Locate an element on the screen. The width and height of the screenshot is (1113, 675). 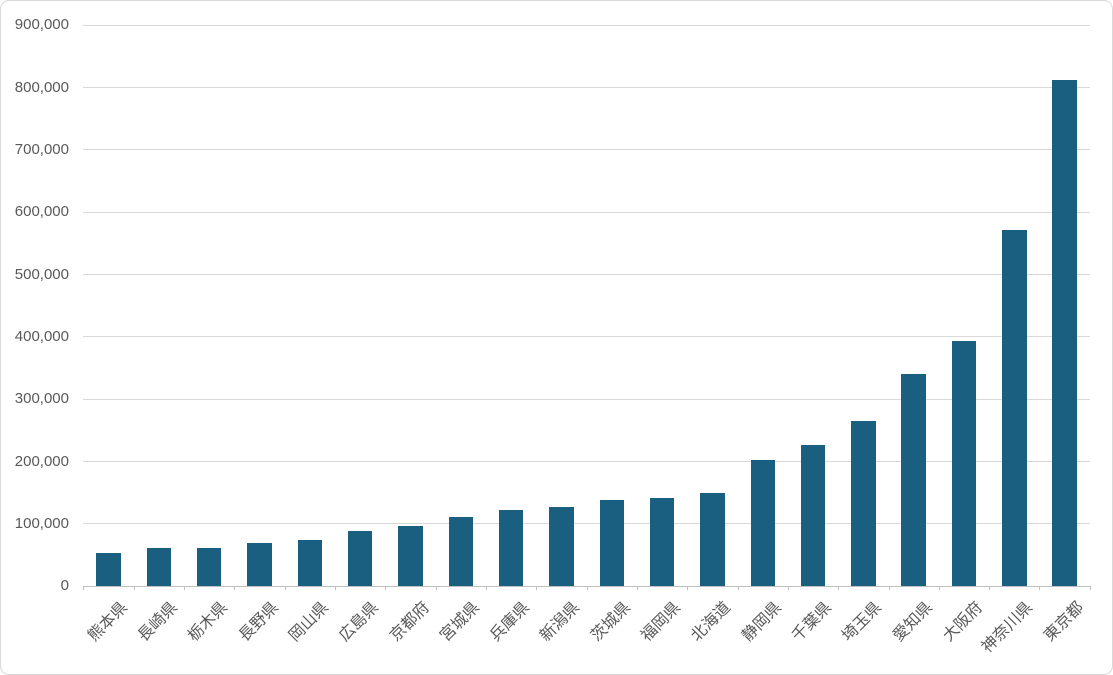
x-axis-label: 千葉県 is located at coordinates (812, 622).